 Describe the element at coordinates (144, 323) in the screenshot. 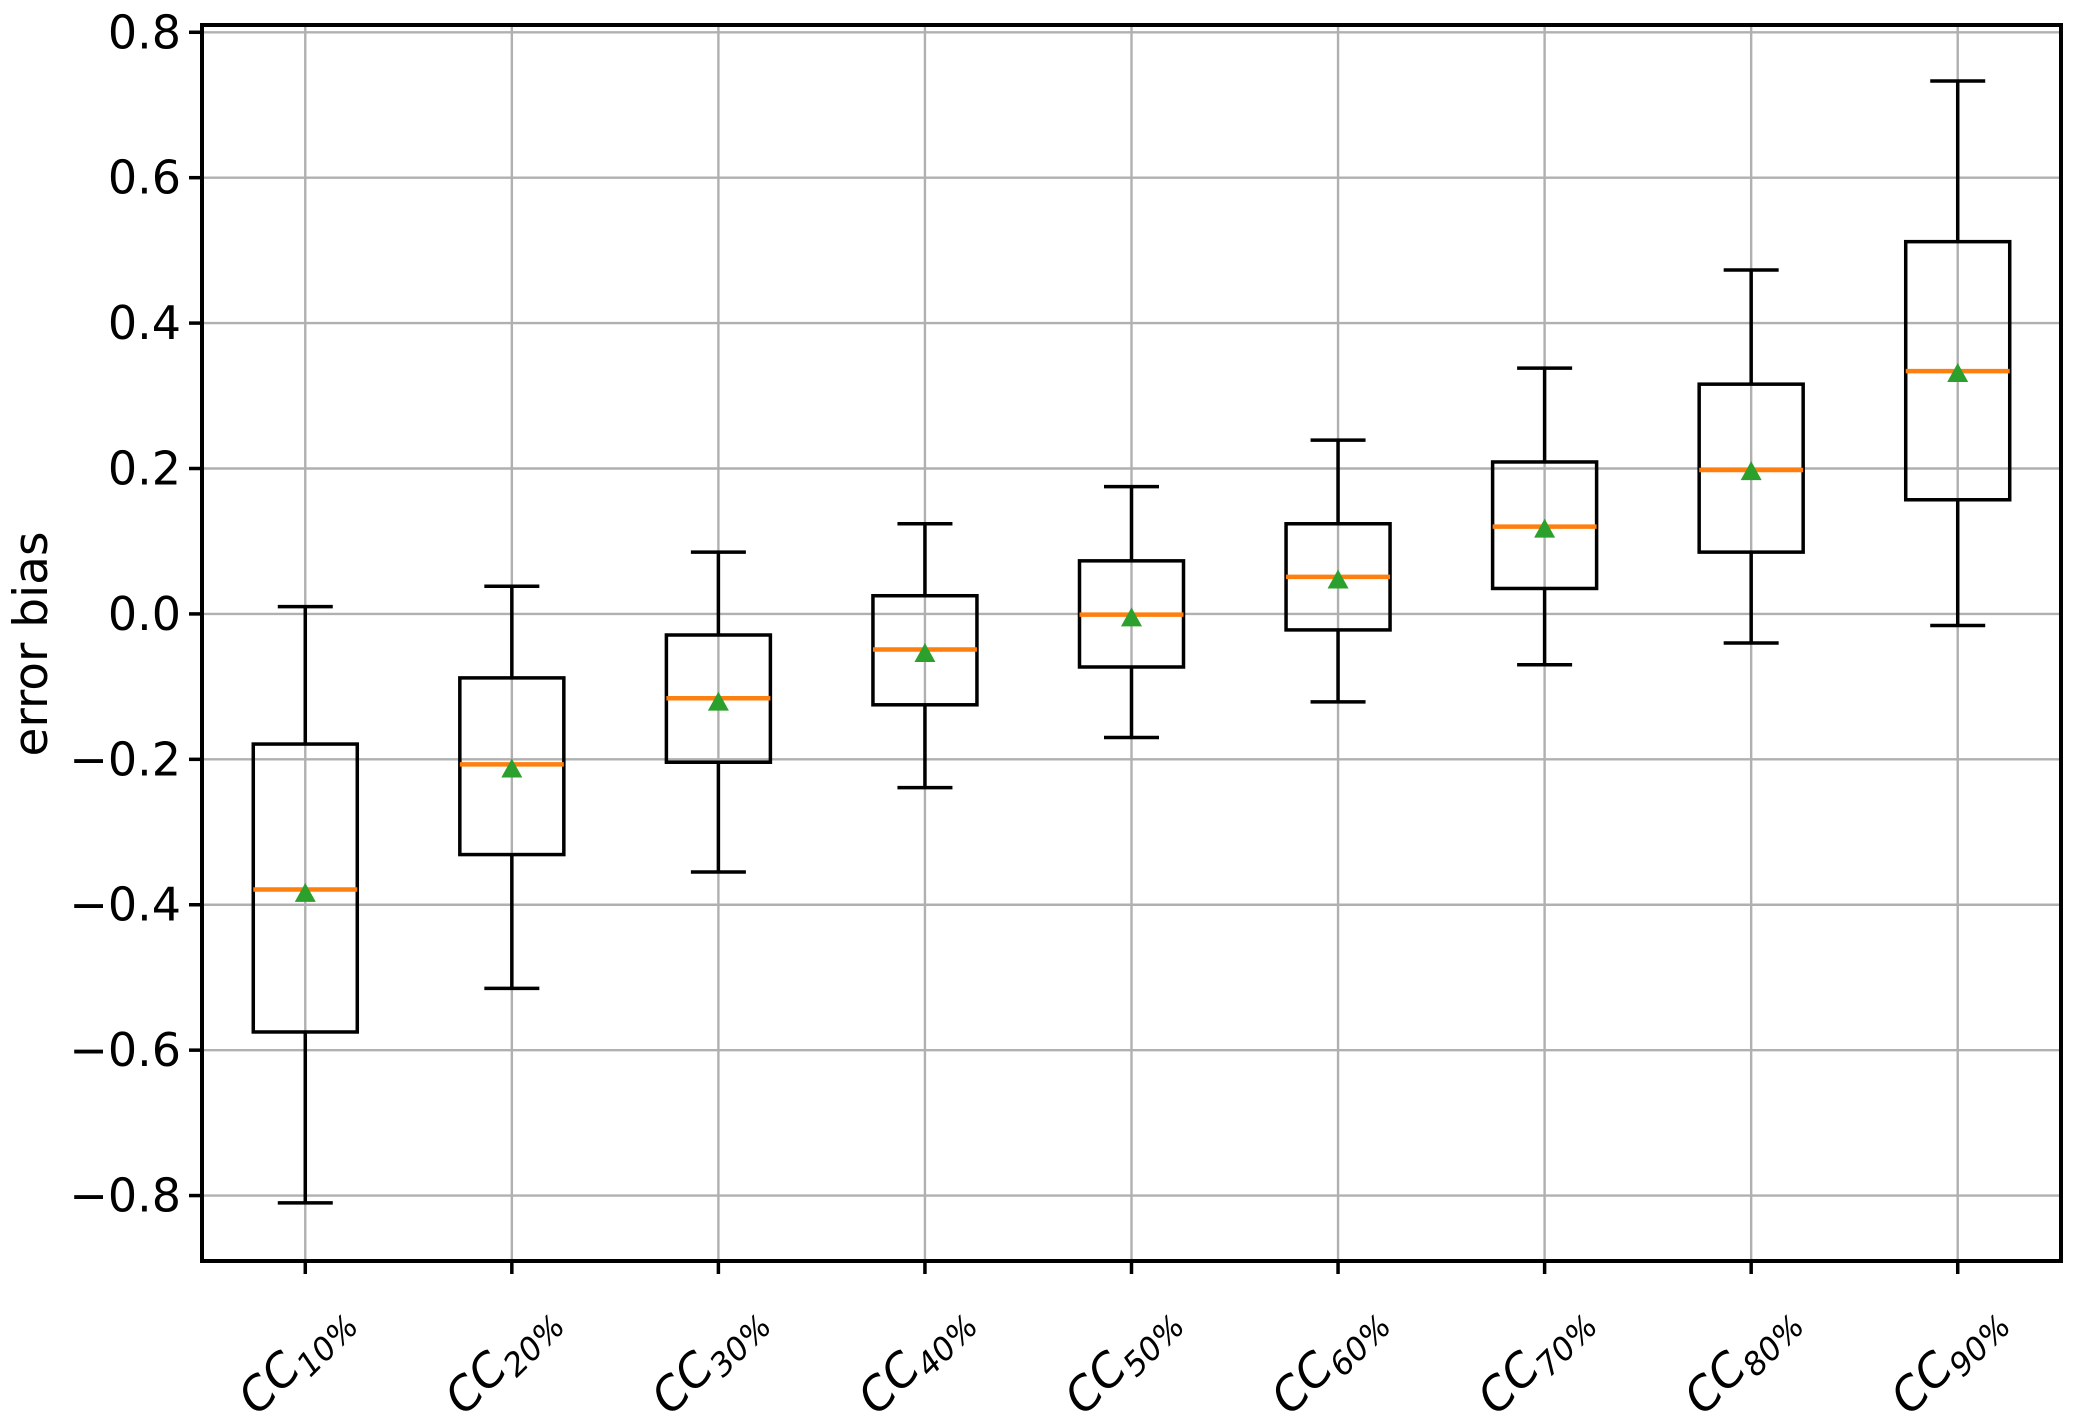

I see `y-tick-label: 0.4` at that location.